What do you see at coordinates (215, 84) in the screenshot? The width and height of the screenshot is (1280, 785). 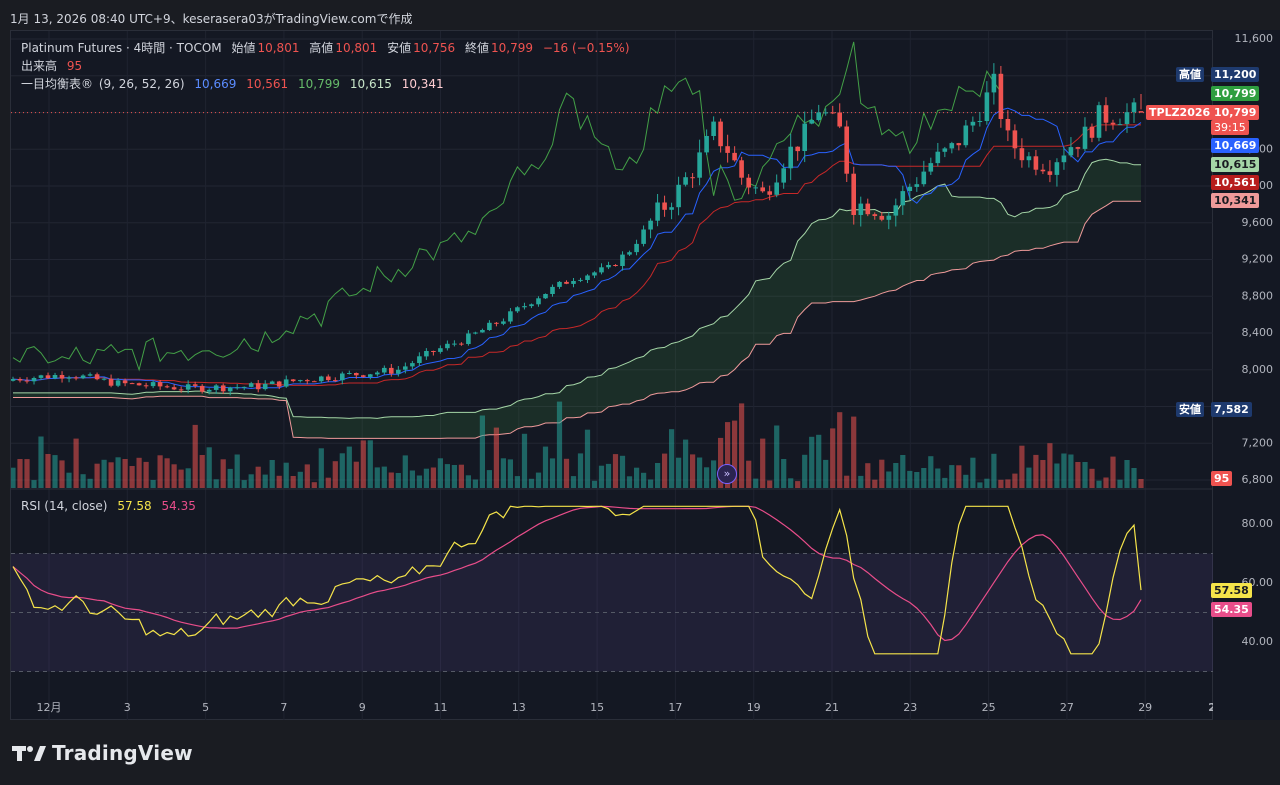 I see `ichimoku-tenkan-value: 10,669` at bounding box center [215, 84].